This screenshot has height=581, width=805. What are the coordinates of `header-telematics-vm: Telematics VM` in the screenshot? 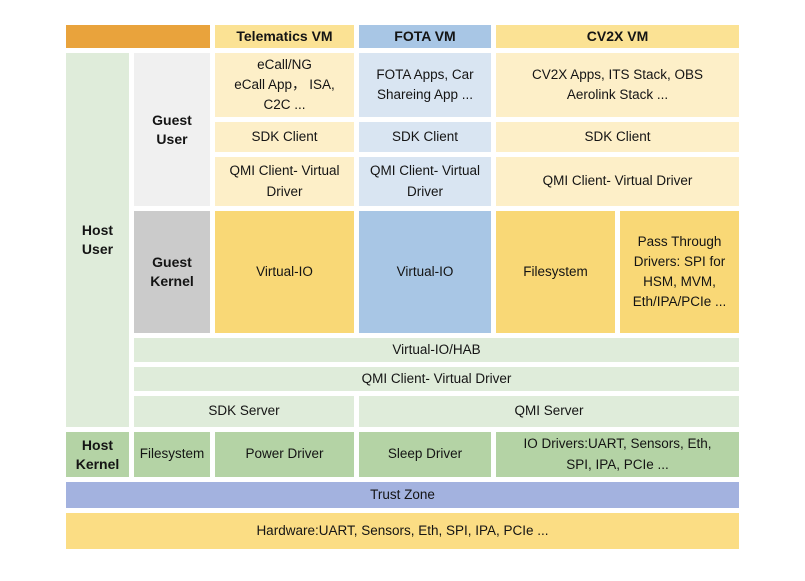 It's located at (284, 36).